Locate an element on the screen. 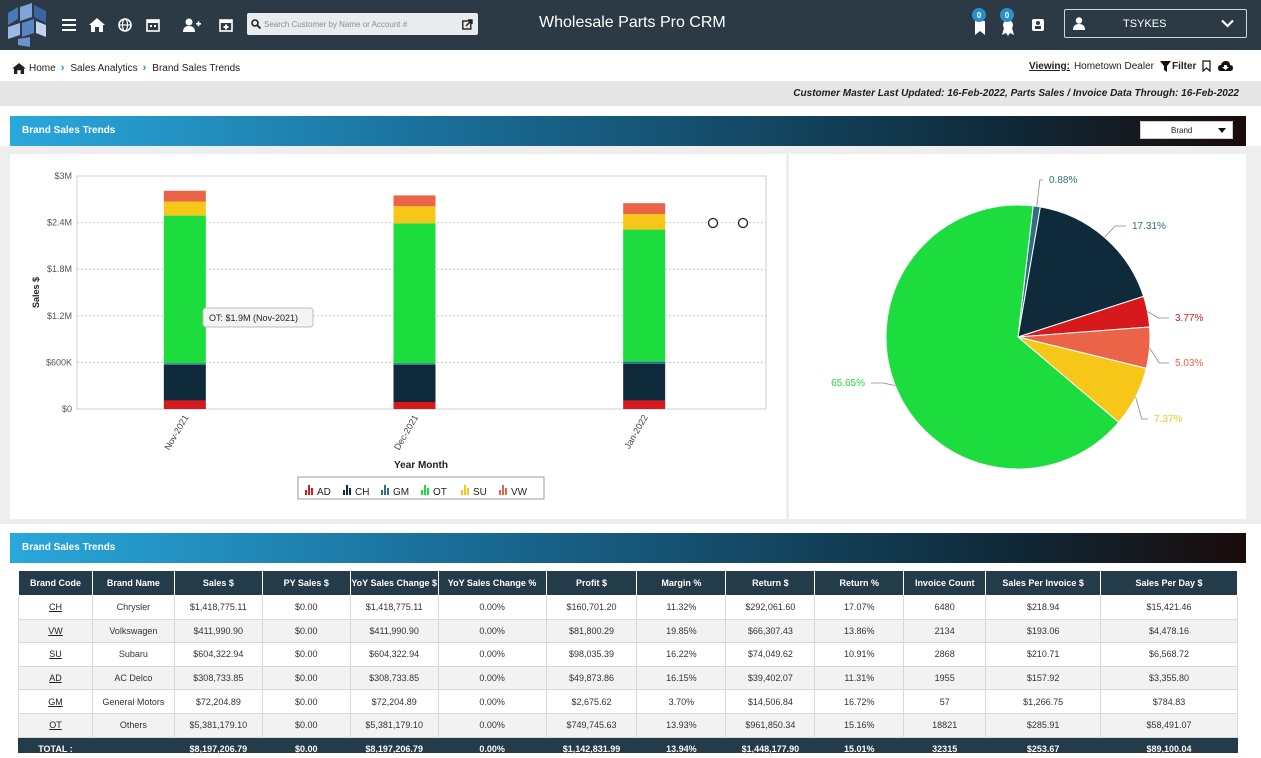 Image resolution: width=1261 pixels, height=758 pixels. y-tick-label: $600K is located at coordinates (59, 362).